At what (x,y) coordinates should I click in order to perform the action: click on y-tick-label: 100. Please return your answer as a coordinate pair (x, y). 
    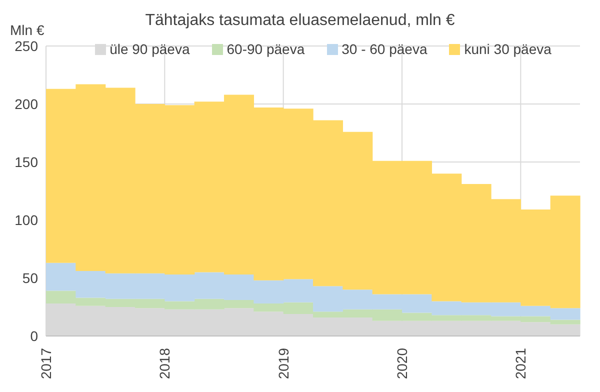
    Looking at the image, I should click on (26, 220).